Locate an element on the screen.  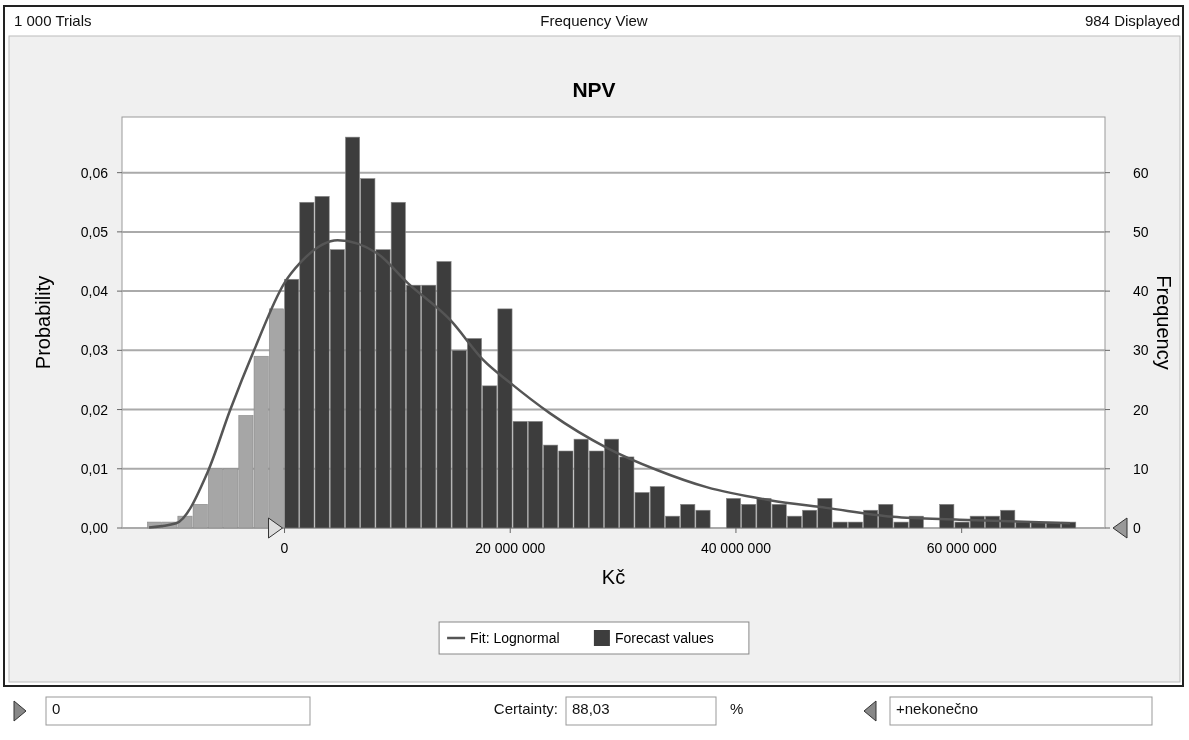
text: 984 Displayed is located at coordinates (1132, 20).